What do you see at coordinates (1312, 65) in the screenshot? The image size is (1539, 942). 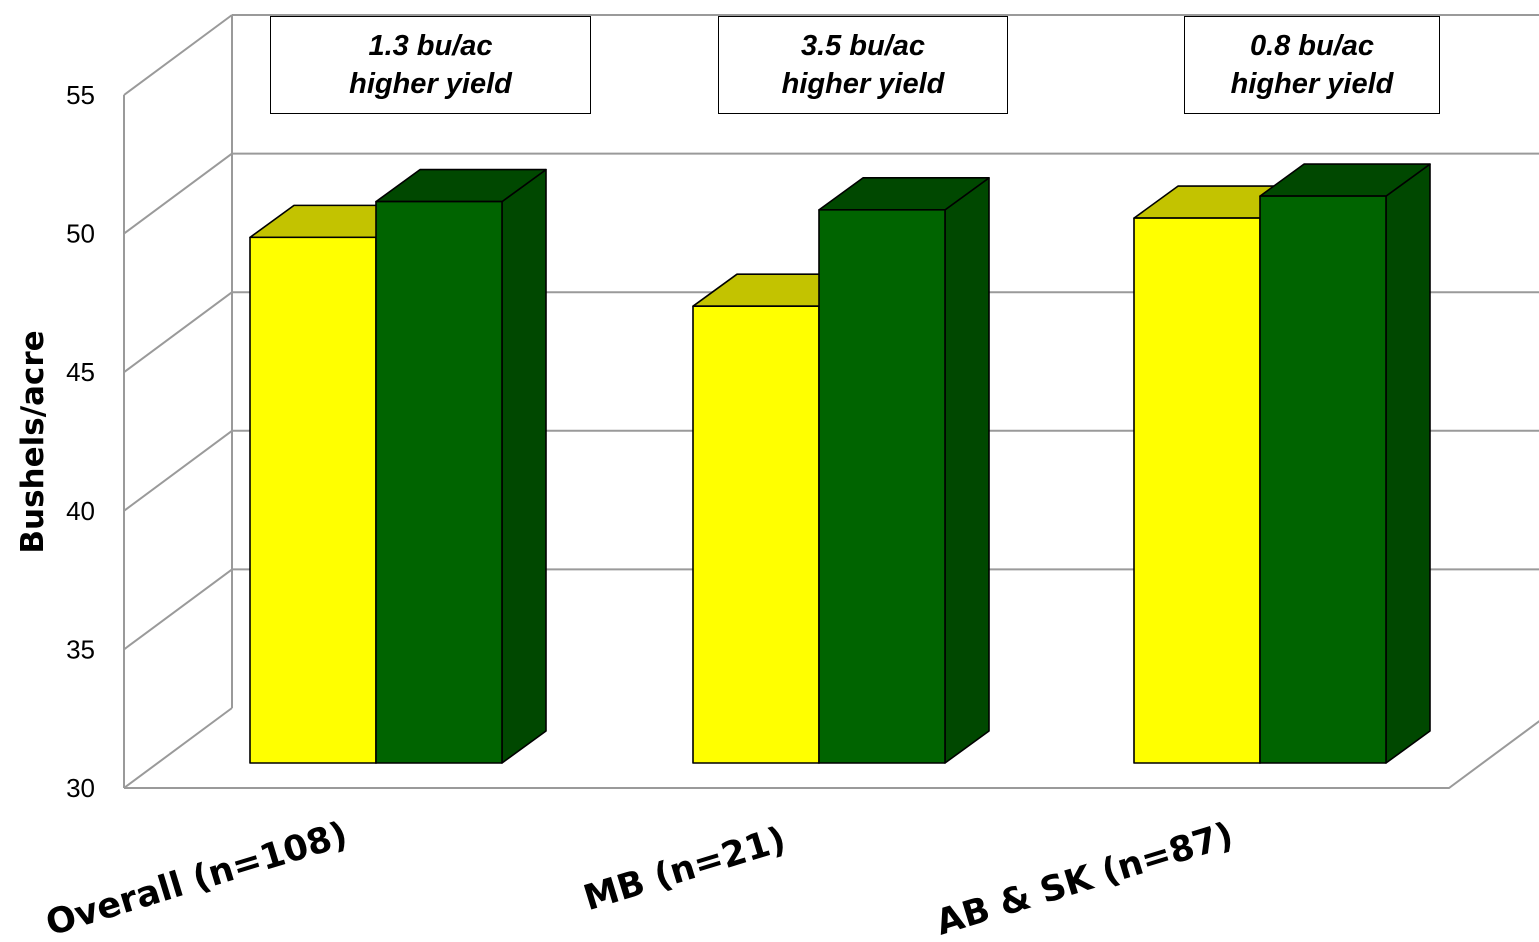 I see `annotation-box: 0.8 bu/ac higher yield` at bounding box center [1312, 65].